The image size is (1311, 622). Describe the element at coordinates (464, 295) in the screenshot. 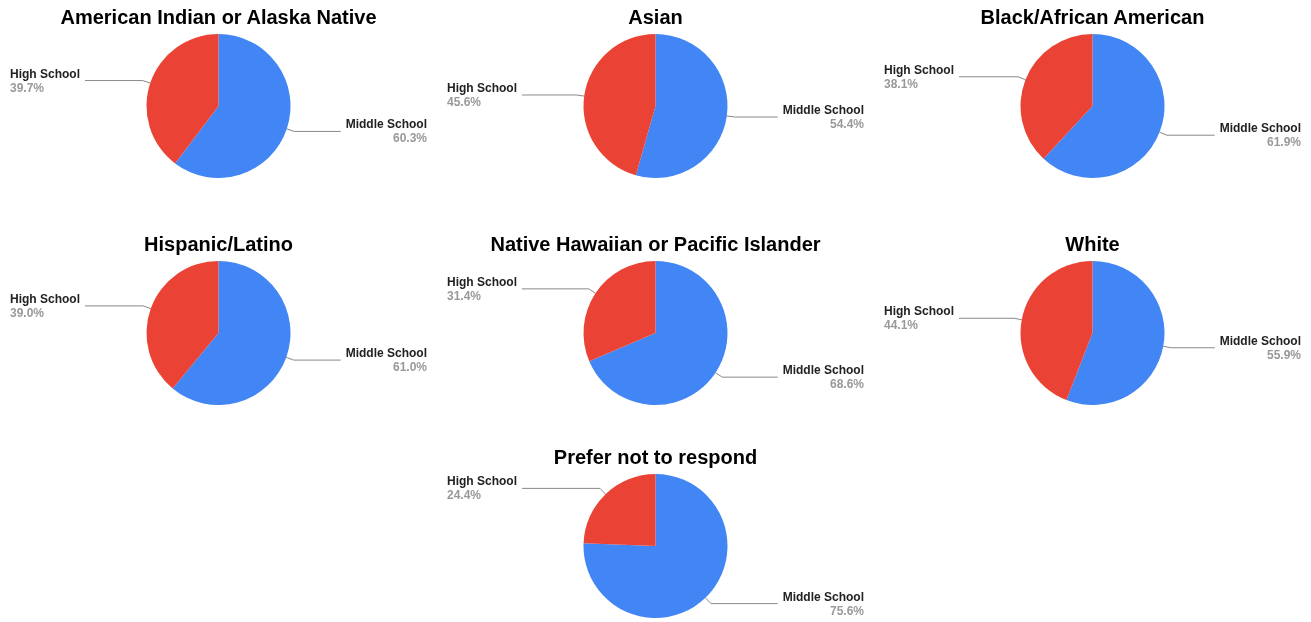

I see `data-label: 31.4%` at that location.